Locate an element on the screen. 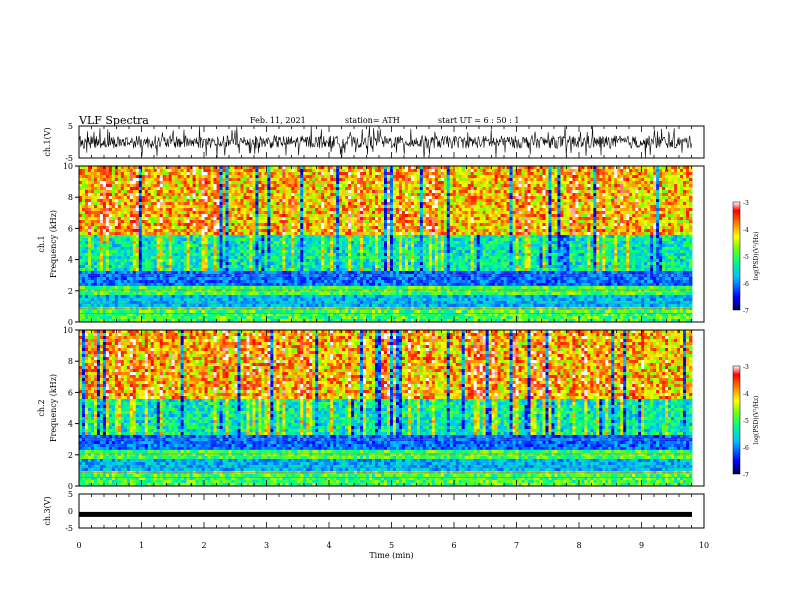  x-axis-label: Time (min) is located at coordinates (391, 555).